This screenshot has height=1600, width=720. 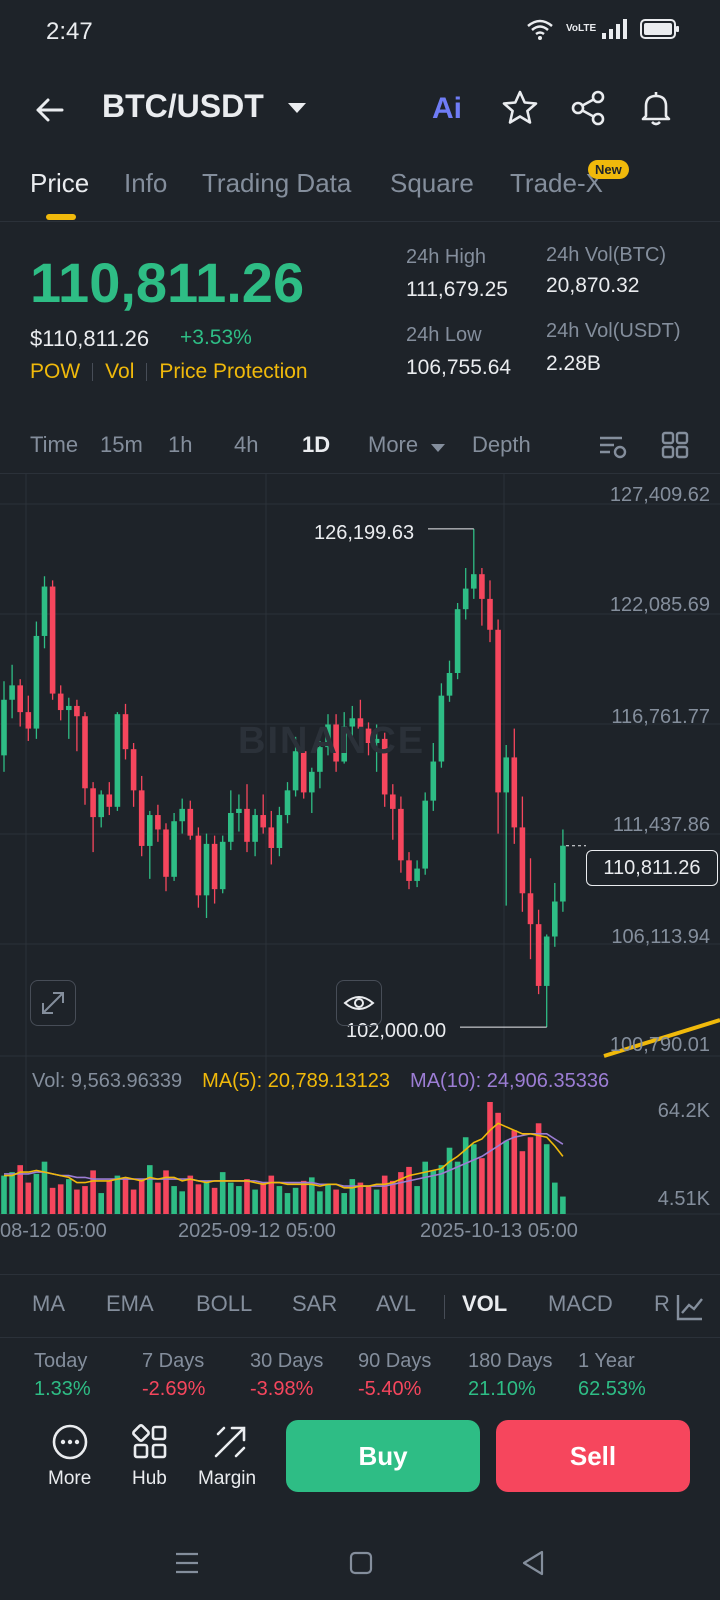 I want to click on home-icon, so click(x=361, y=1563).